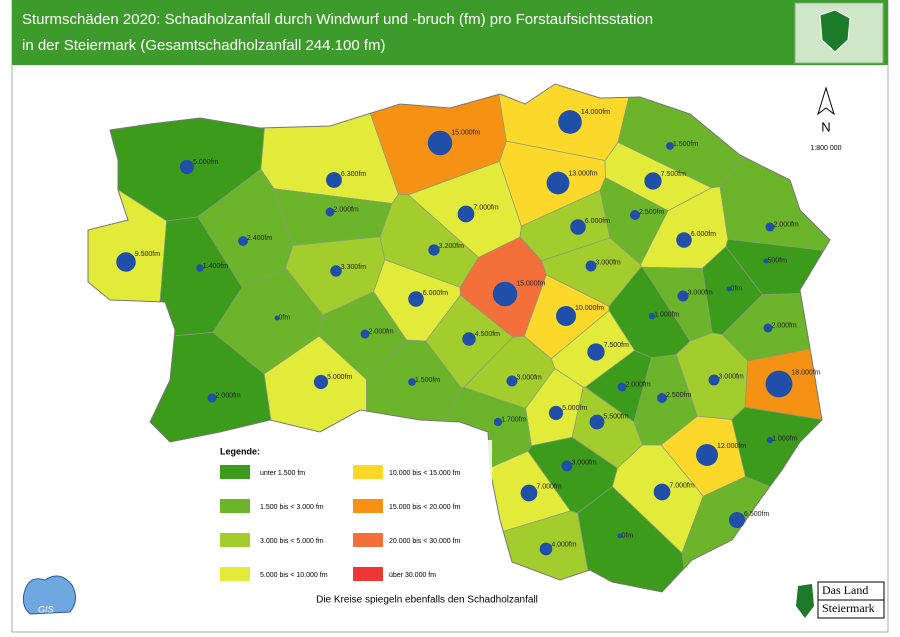 The width and height of the screenshot is (900, 637). I want to click on station-label: 1.500fm, so click(685, 144).